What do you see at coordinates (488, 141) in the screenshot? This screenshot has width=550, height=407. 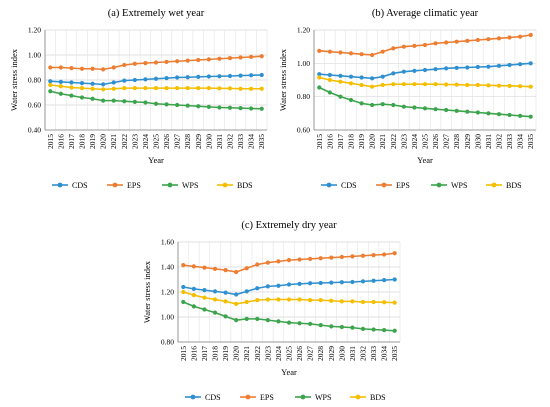 I see `x-tick-label: 2031` at bounding box center [488, 141].